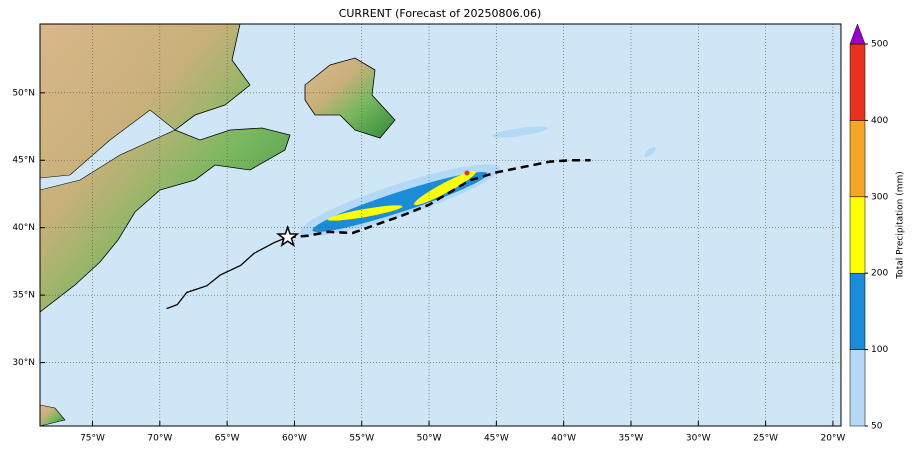 Image resolution: width=915 pixels, height=453 pixels. What do you see at coordinates (868, 227) in the screenshot?
I see `colorbar: 50 100 200 300 400 500` at bounding box center [868, 227].